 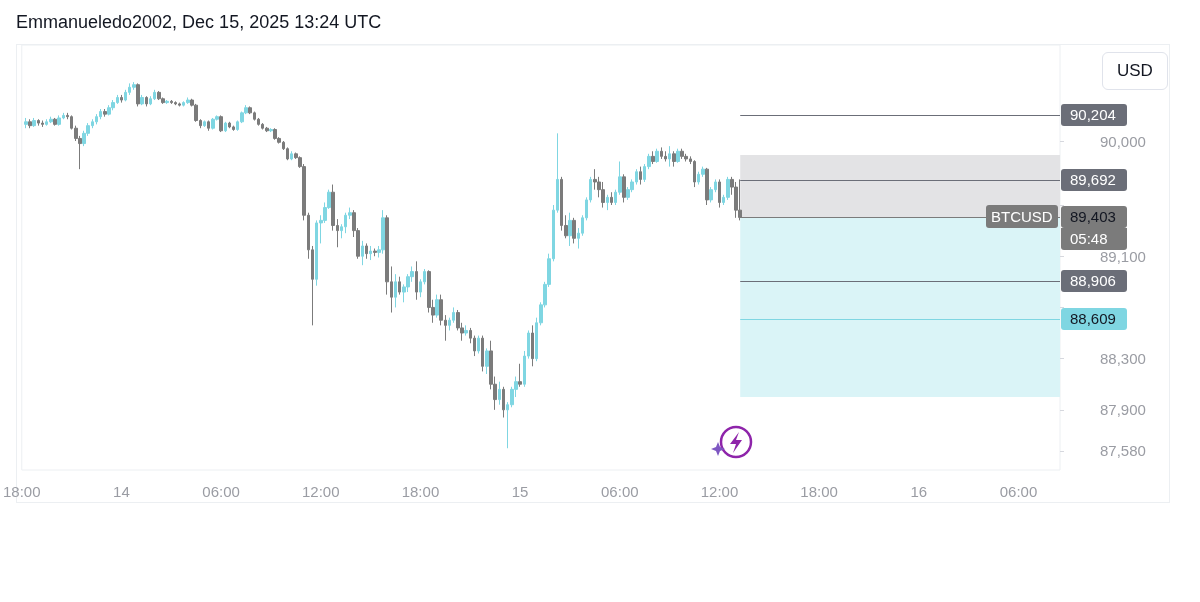 What do you see at coordinates (1123, 359) in the screenshot?
I see `y-tick-label: 88,300` at bounding box center [1123, 359].